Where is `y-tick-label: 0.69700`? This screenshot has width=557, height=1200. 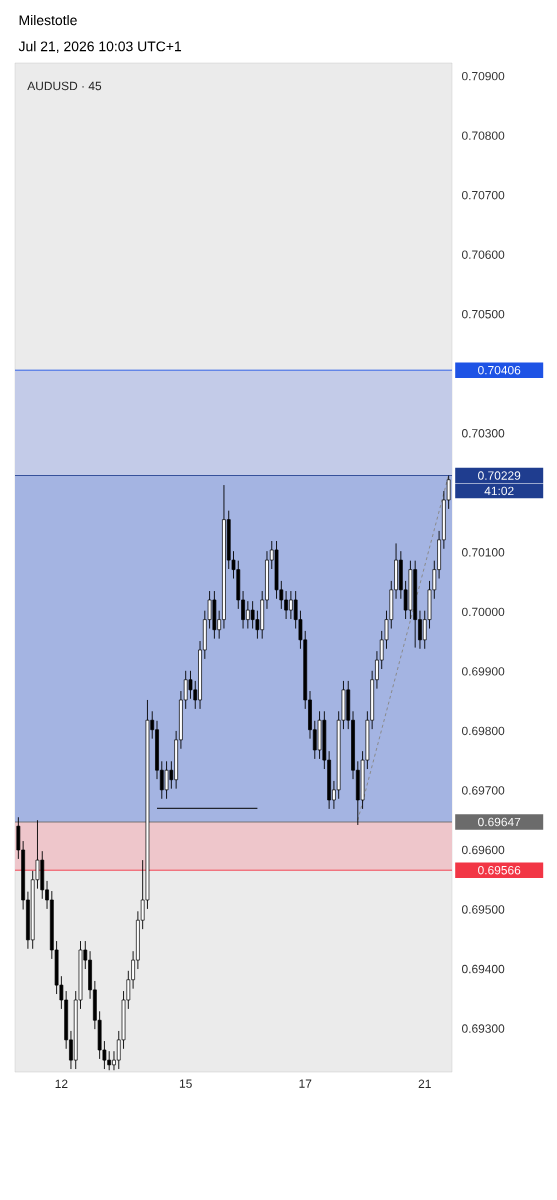
y-tick-label: 0.69700 is located at coordinates (483, 790).